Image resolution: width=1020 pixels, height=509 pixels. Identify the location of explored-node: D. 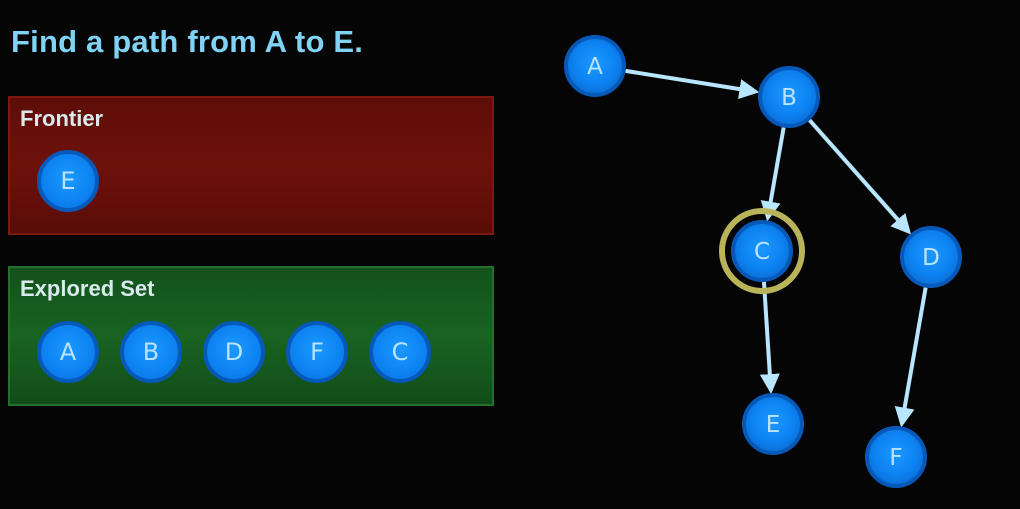
(234, 352).